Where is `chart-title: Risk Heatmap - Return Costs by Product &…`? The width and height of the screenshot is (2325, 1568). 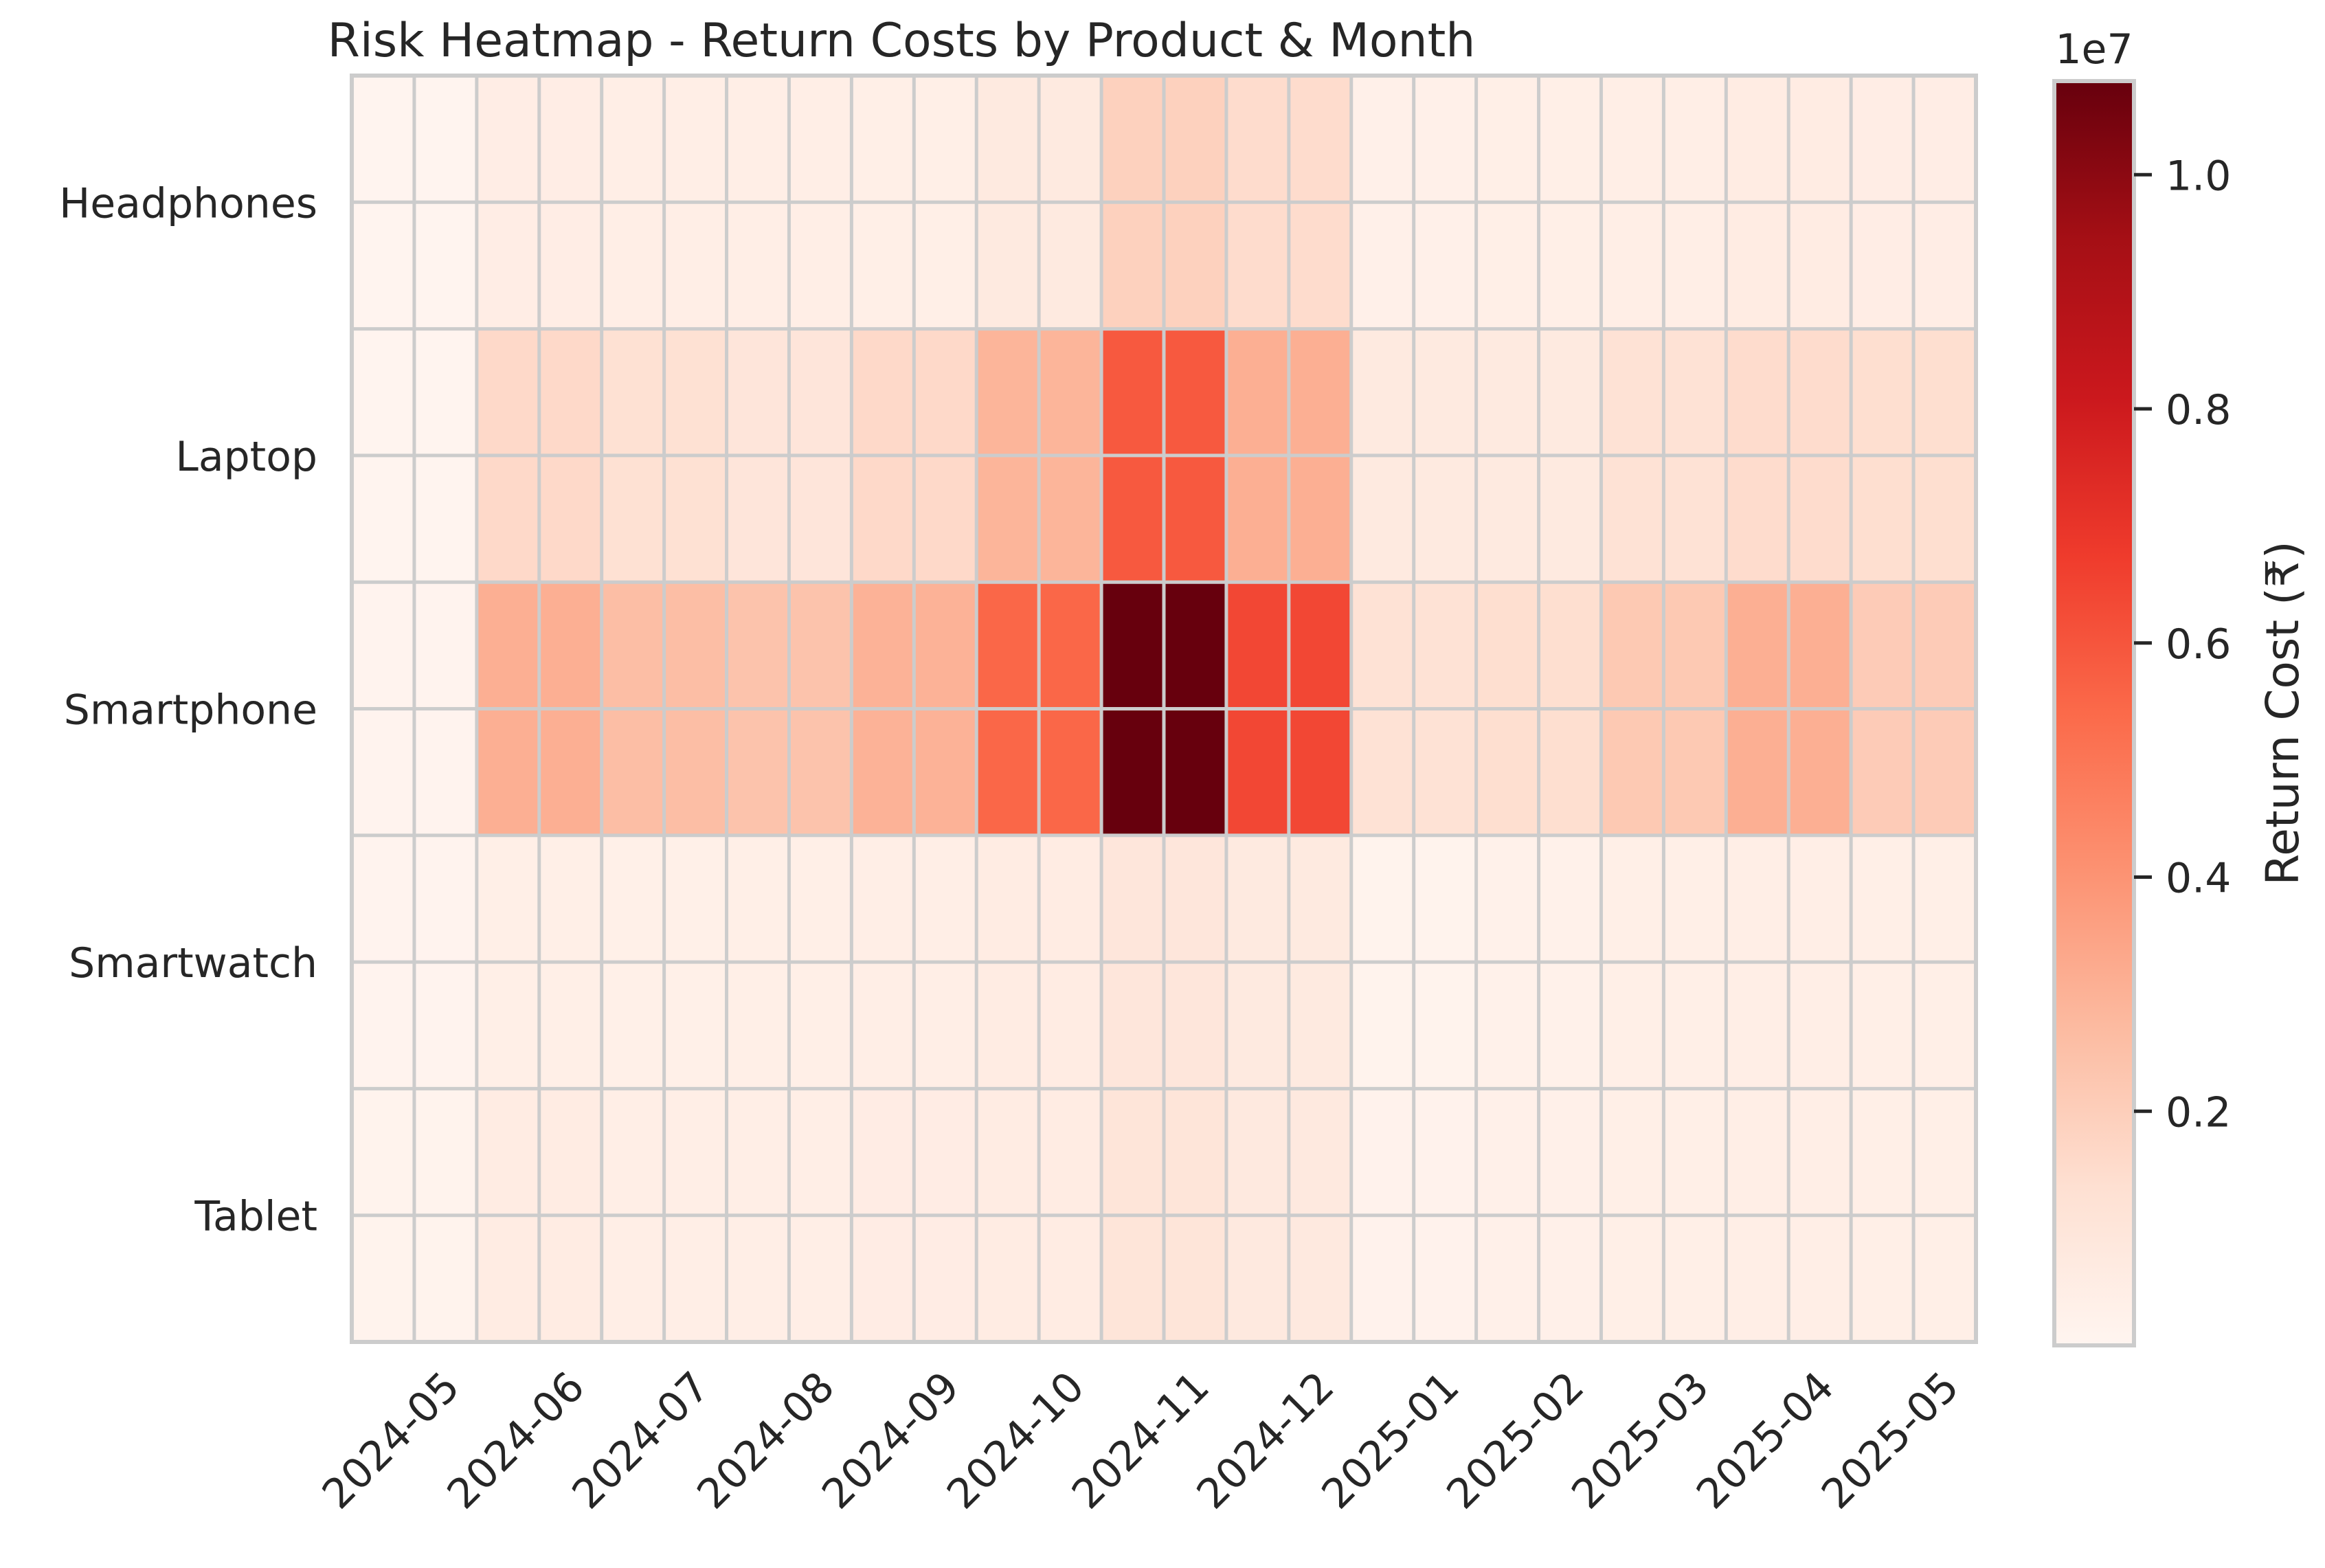 chart-title: Risk Heatmap - Return Costs by Product &… is located at coordinates (902, 41).